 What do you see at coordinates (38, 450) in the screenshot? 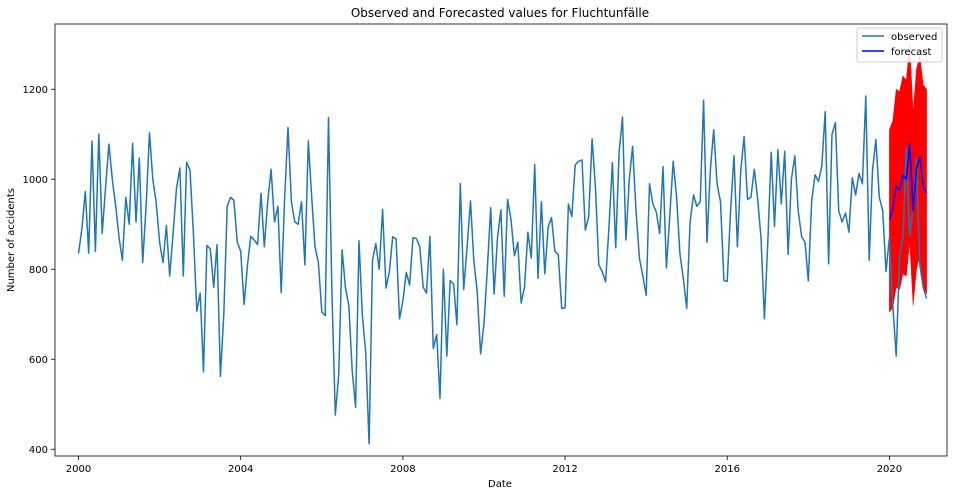
I see `y-tick-label: 400` at bounding box center [38, 450].